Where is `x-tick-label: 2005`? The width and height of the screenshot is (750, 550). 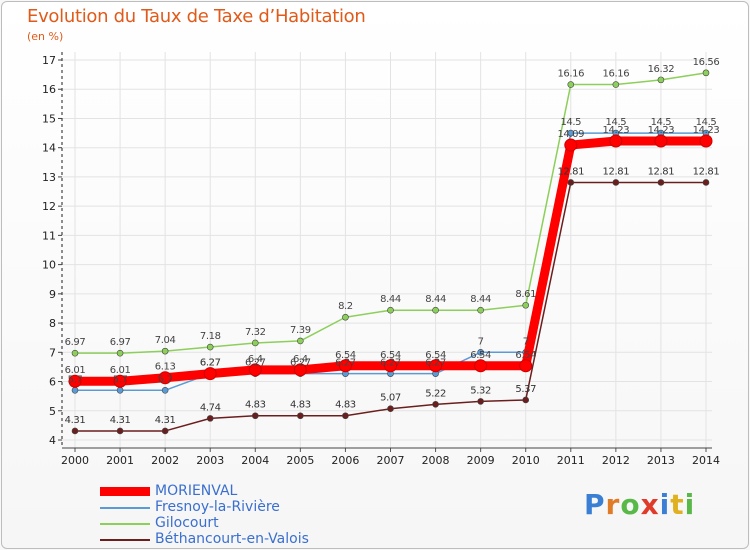
x-tick-label: 2005 is located at coordinates (300, 460).